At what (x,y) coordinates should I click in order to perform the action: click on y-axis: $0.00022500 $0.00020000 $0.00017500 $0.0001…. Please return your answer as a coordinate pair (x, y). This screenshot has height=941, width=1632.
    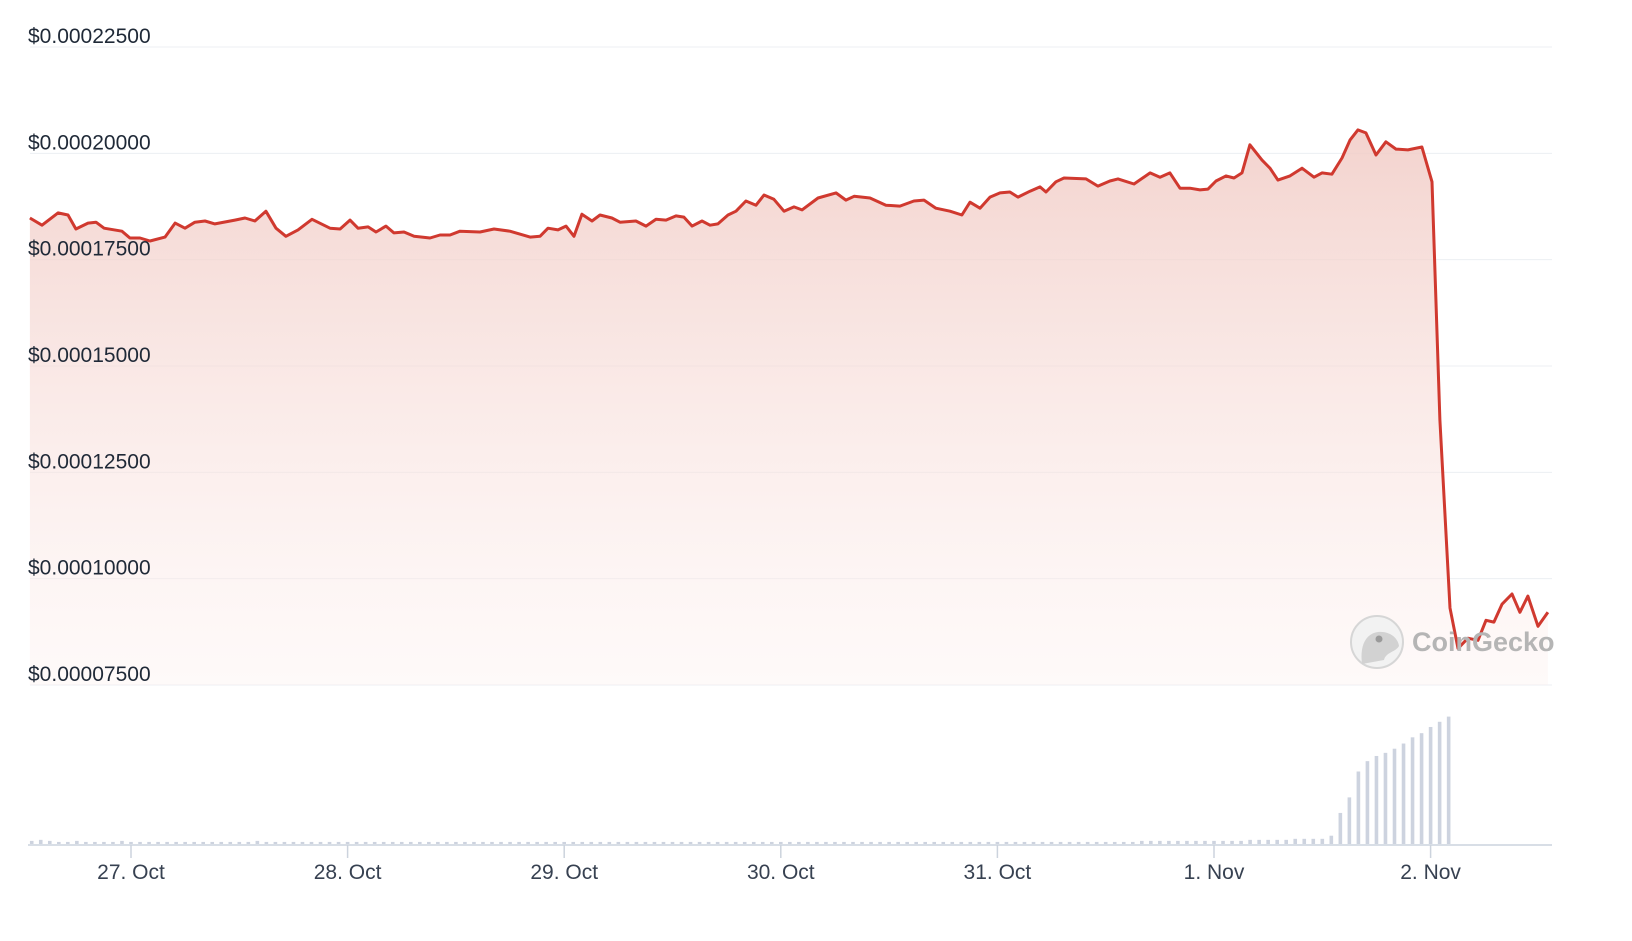
    Looking at the image, I should click on (89, 355).